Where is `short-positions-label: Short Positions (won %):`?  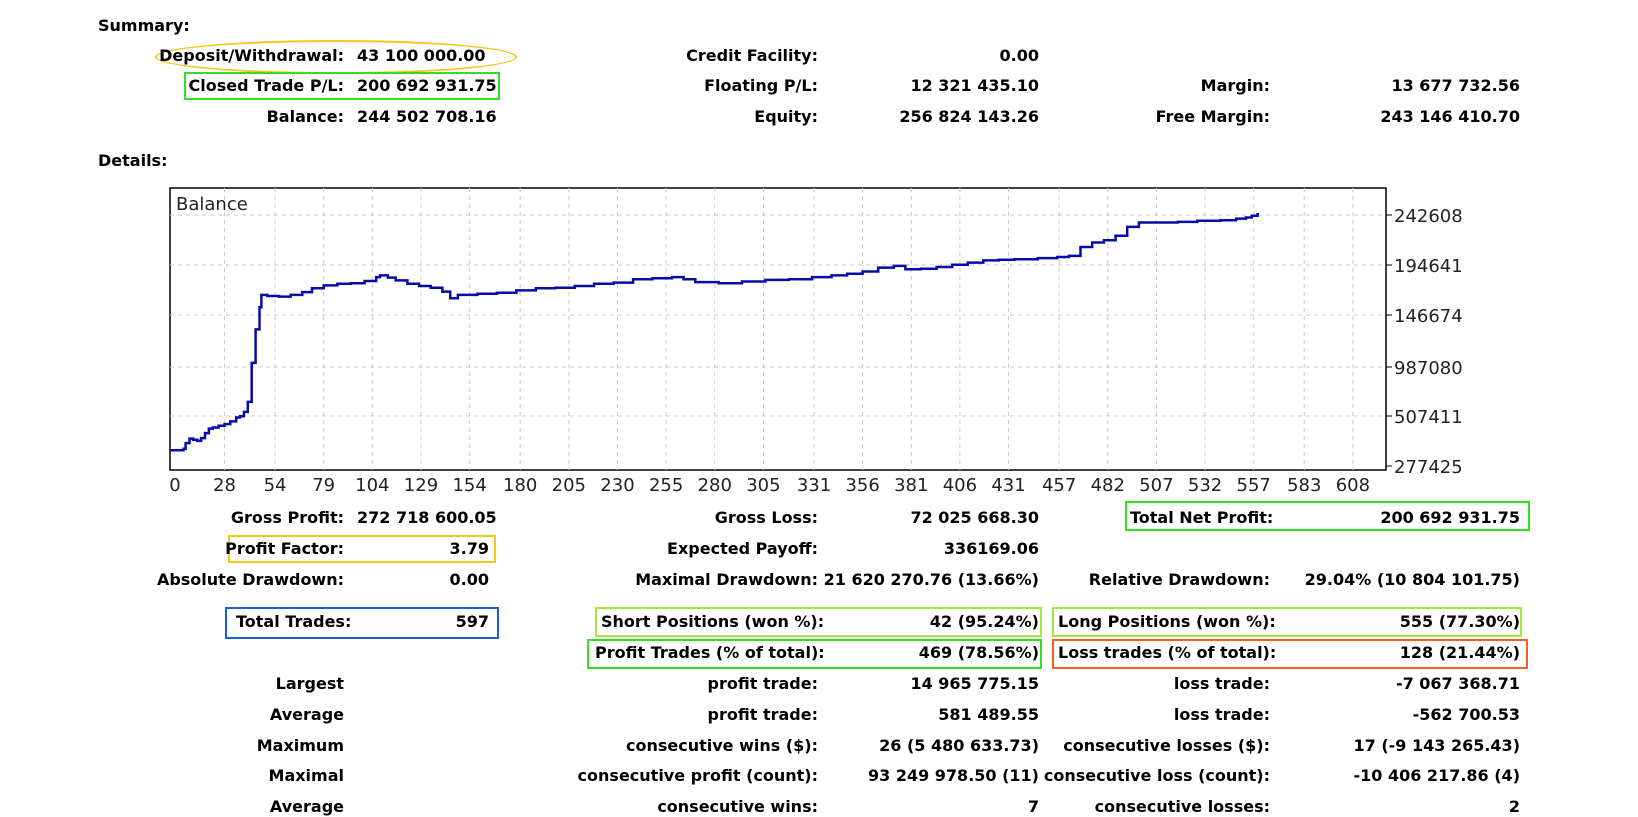 short-positions-label: Short Positions (won %): is located at coordinates (713, 621).